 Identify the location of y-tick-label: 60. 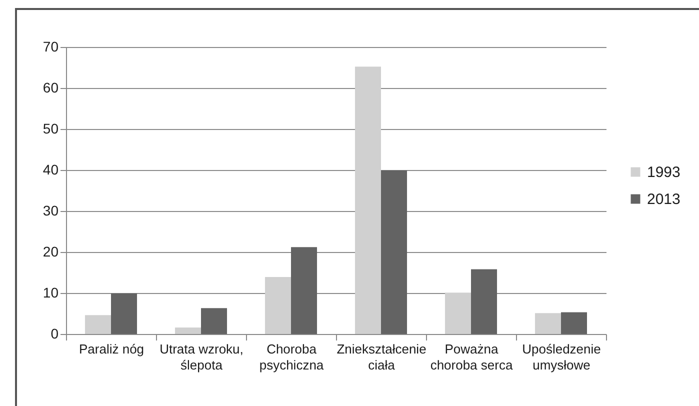
(50, 88).